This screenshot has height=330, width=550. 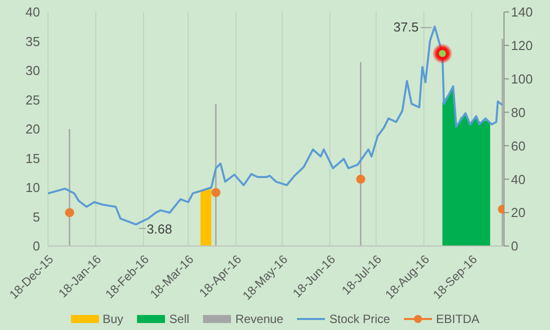 I want to click on annotation: 37.5, so click(x=406, y=27).